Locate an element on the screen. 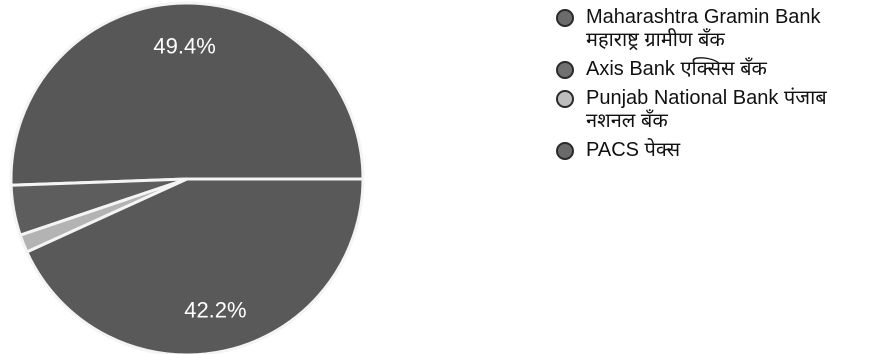 Image resolution: width=877 pixels, height=354 pixels. legend-label-2: Punjab National Bank पंजाब नशनल बँक is located at coordinates (706, 109).